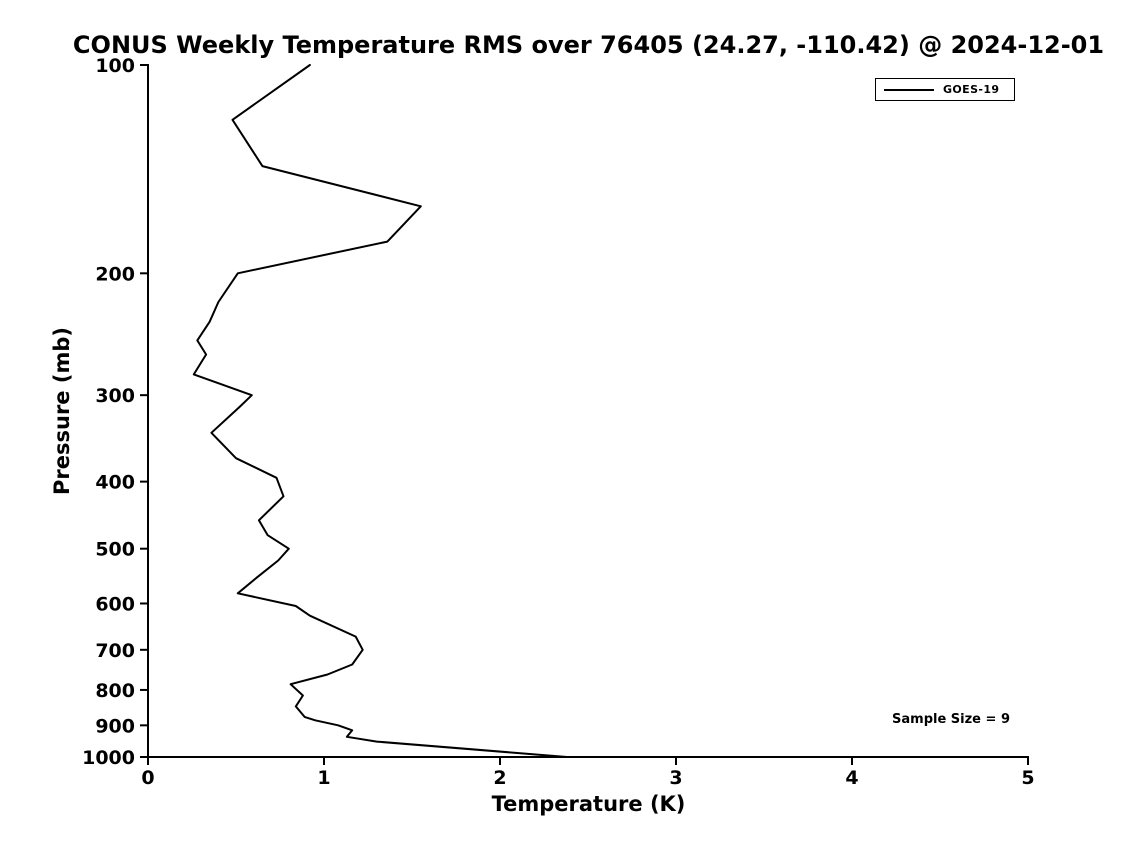 The height and width of the screenshot is (851, 1135). I want to click on y-tick-label: 500, so click(115, 550).